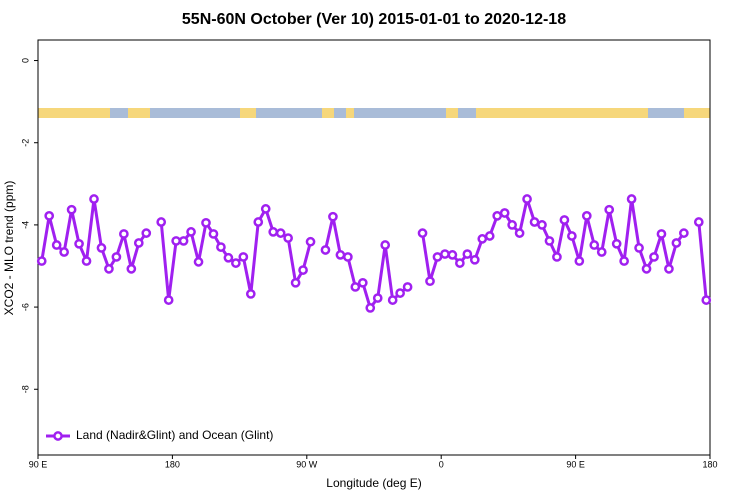  I want to click on x-tick-label: 0, so click(441, 464).